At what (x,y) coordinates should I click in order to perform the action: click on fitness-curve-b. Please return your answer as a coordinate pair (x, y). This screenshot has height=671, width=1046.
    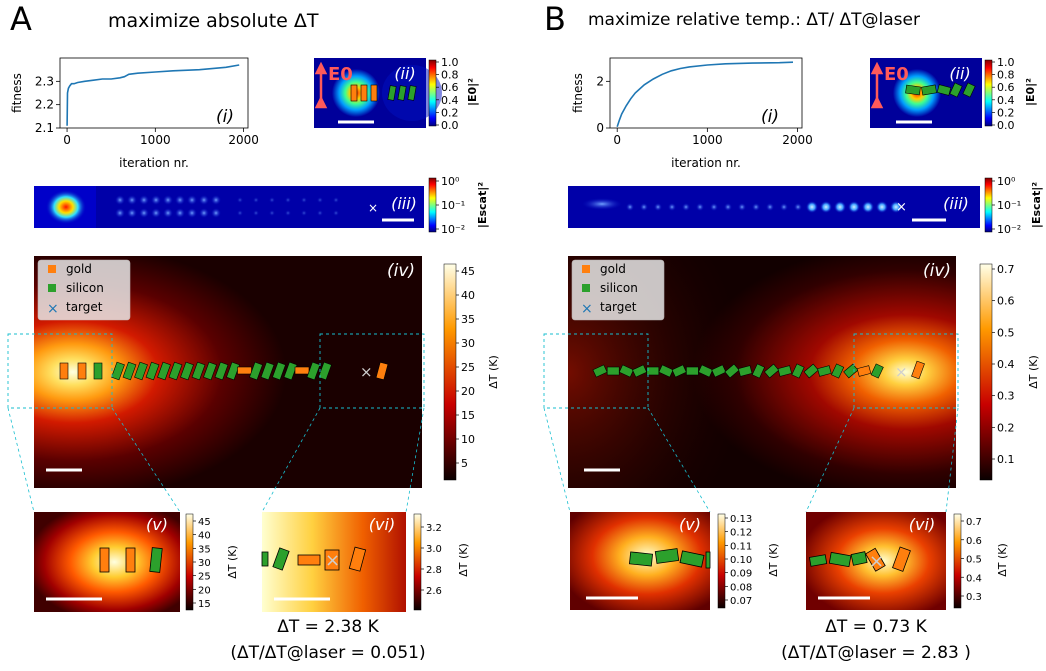
    Looking at the image, I should click on (705, 94).